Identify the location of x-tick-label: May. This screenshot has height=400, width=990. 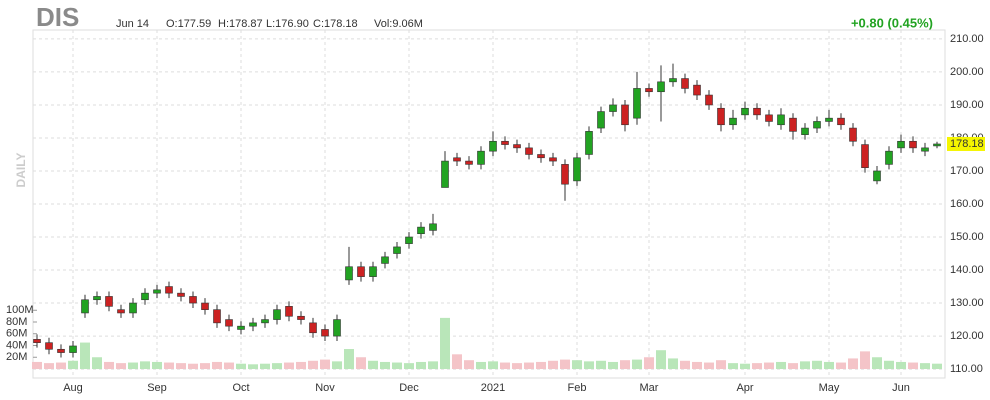
(829, 388).